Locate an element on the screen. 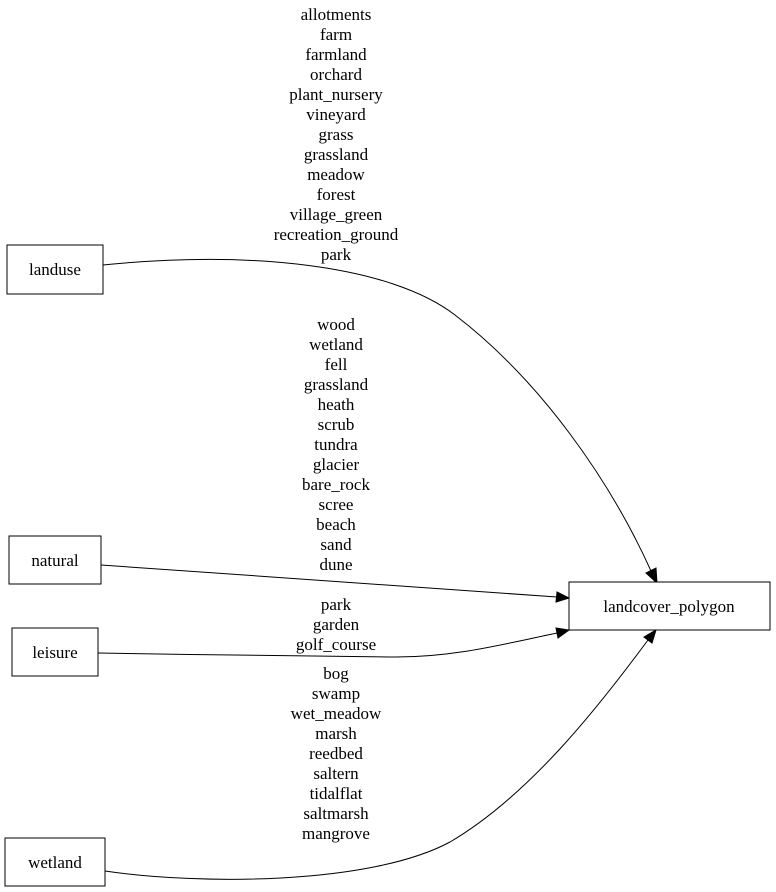 The height and width of the screenshot is (892, 776). node-landuse: landuse is located at coordinates (55, 269).